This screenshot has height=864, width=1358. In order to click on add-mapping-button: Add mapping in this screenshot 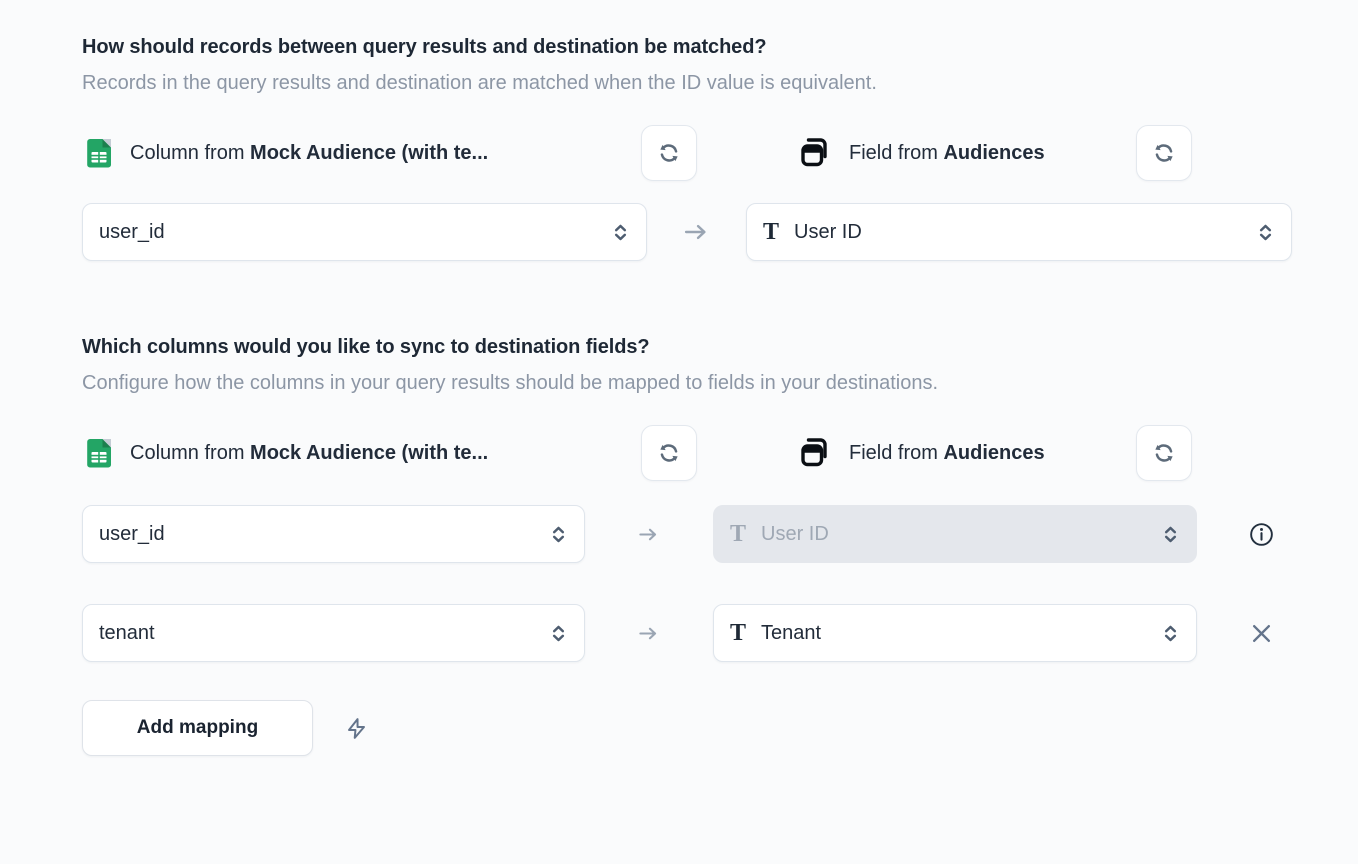, I will do `click(197, 728)`.